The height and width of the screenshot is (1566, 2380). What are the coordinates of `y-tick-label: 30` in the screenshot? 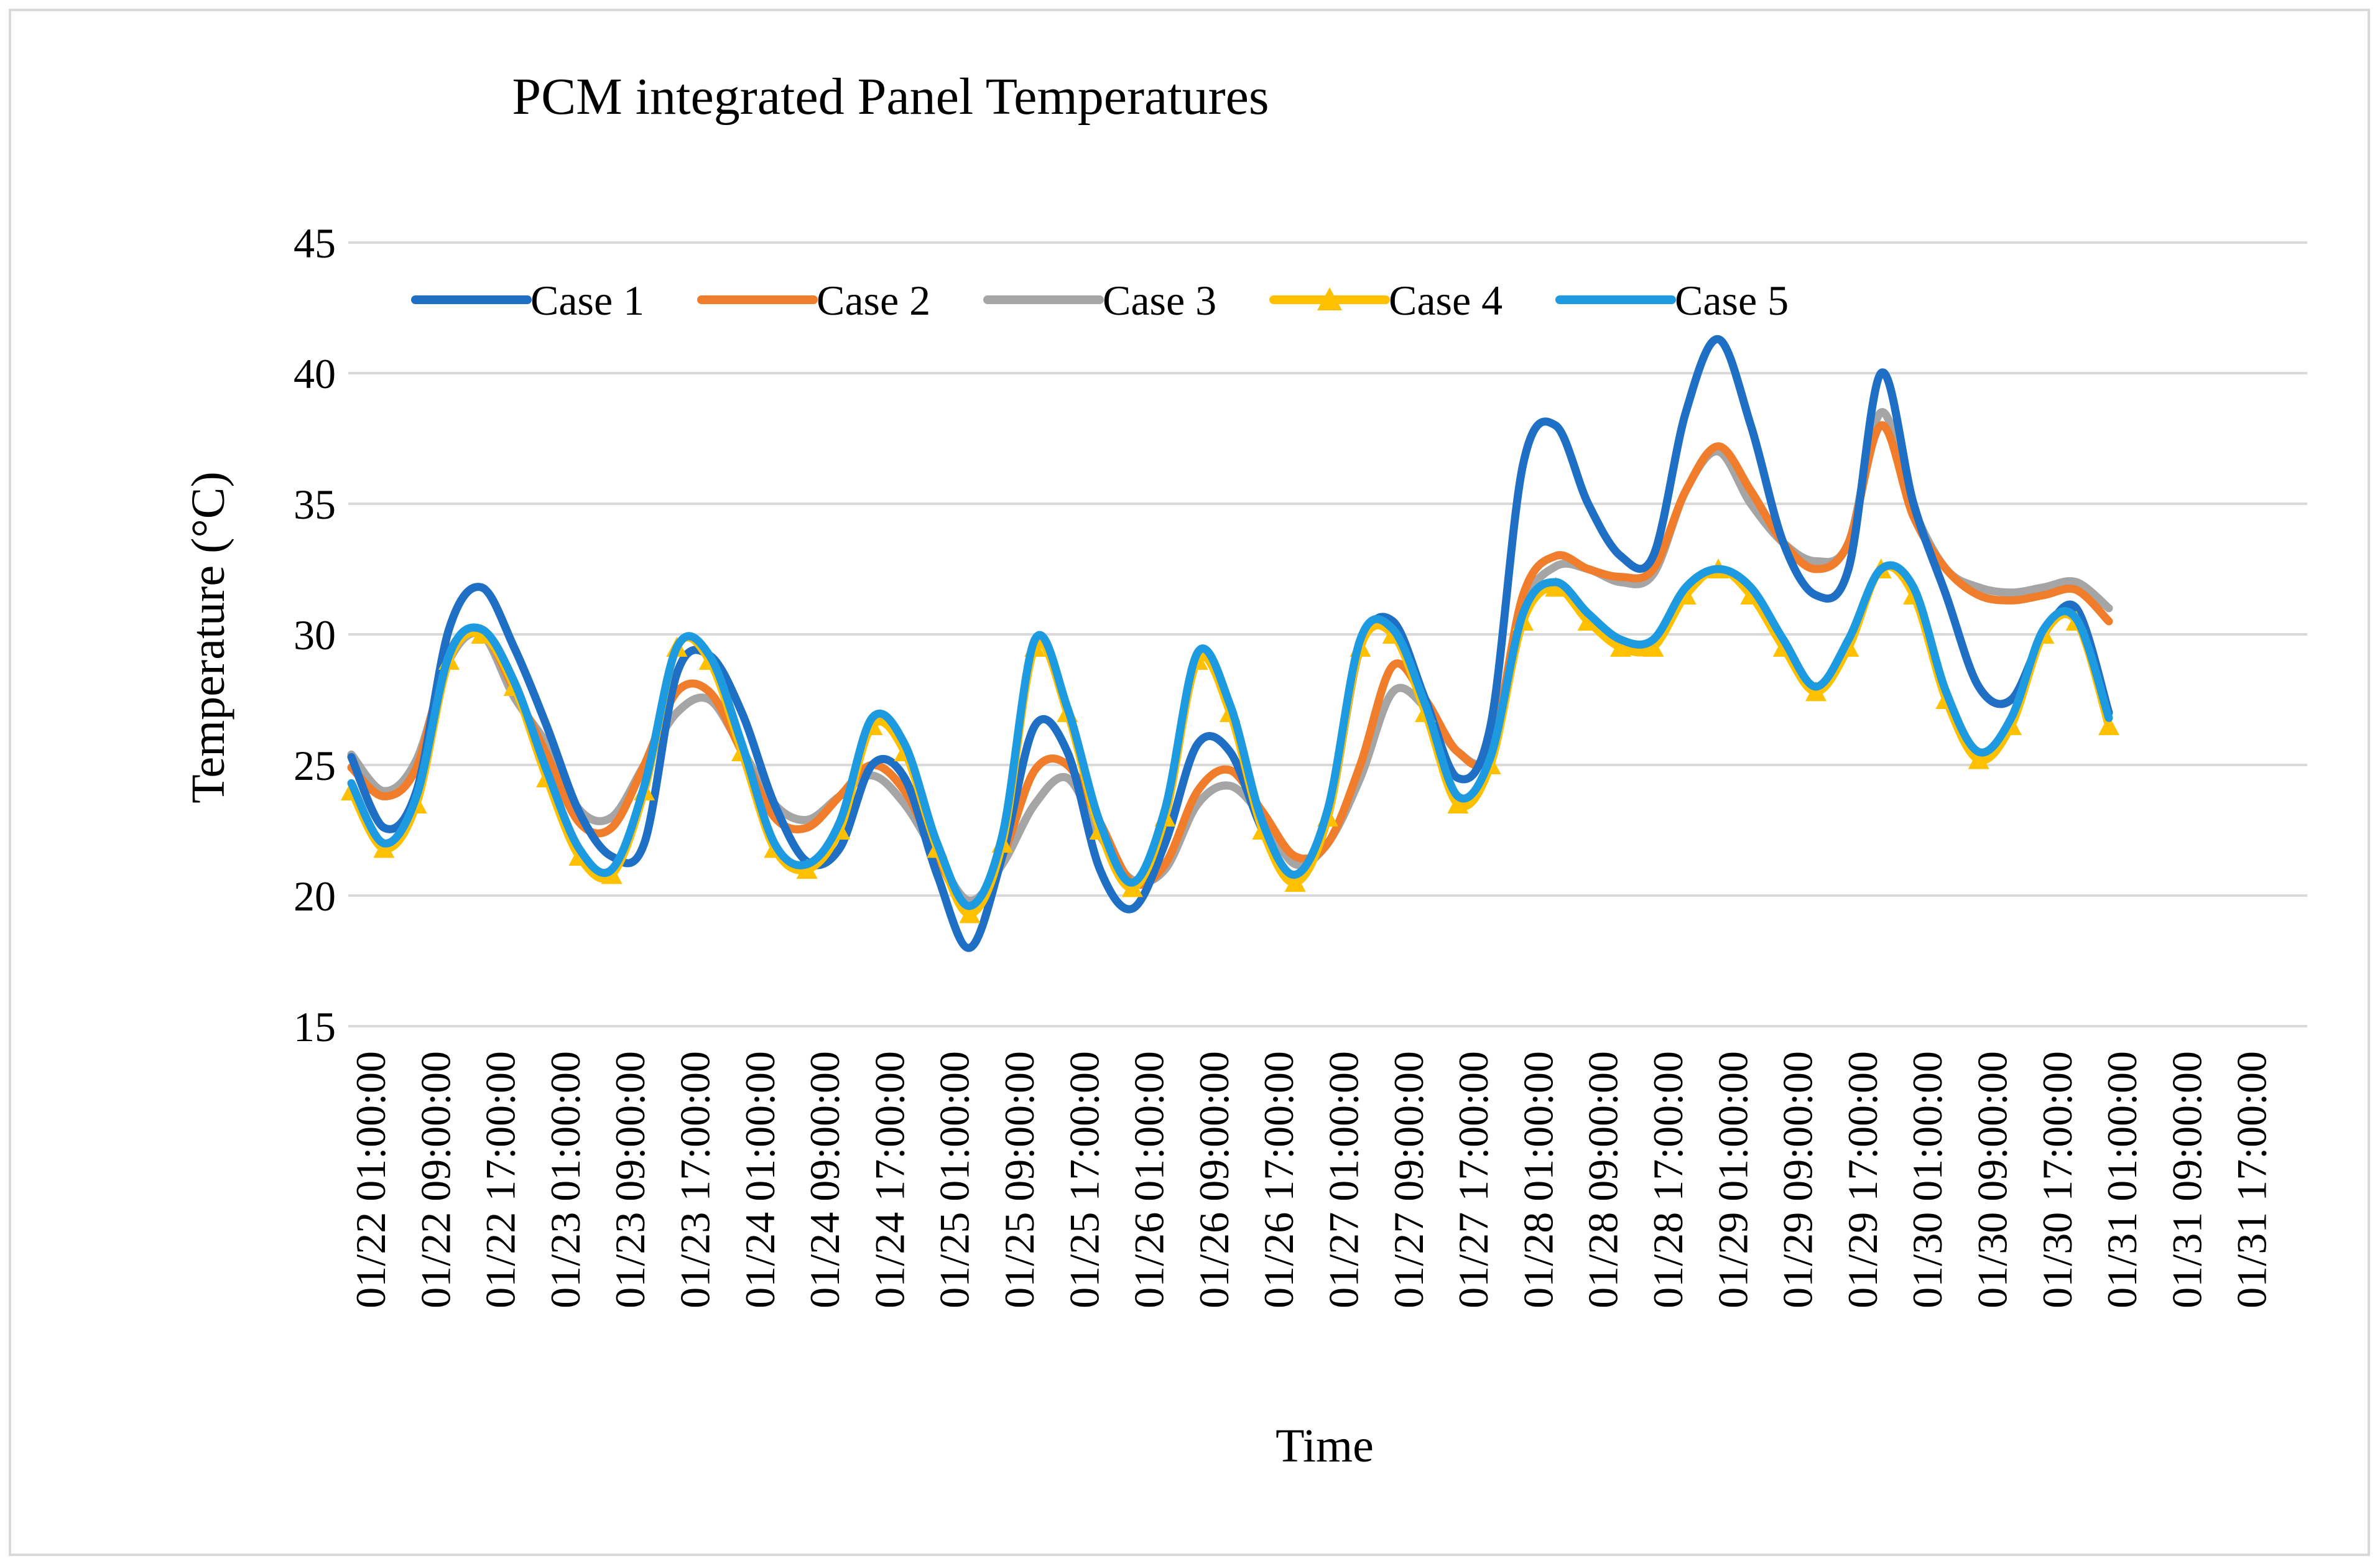 It's located at (315, 635).